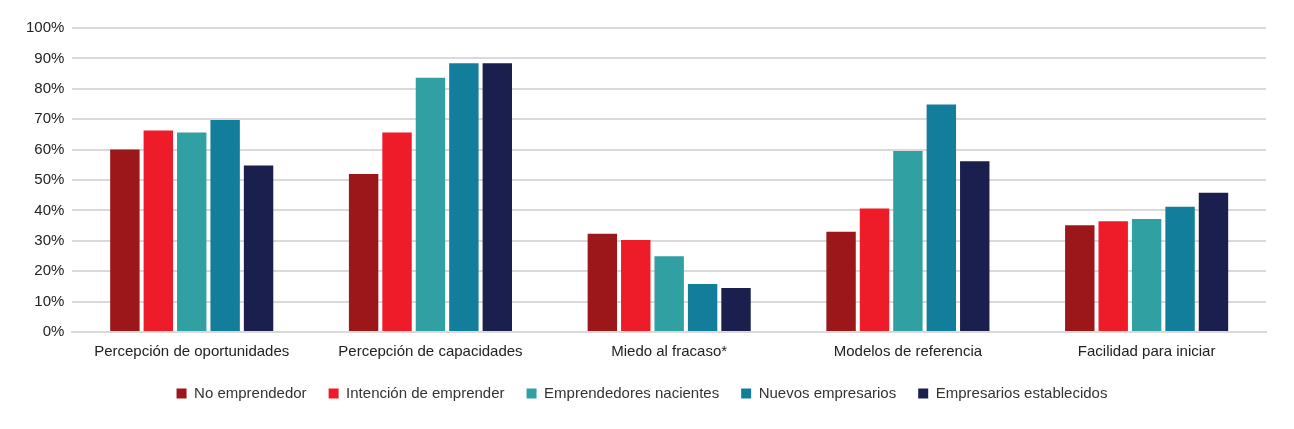 The height and width of the screenshot is (429, 1294). Describe the element at coordinates (49, 118) in the screenshot. I see `y-tick-label: 70%` at that location.